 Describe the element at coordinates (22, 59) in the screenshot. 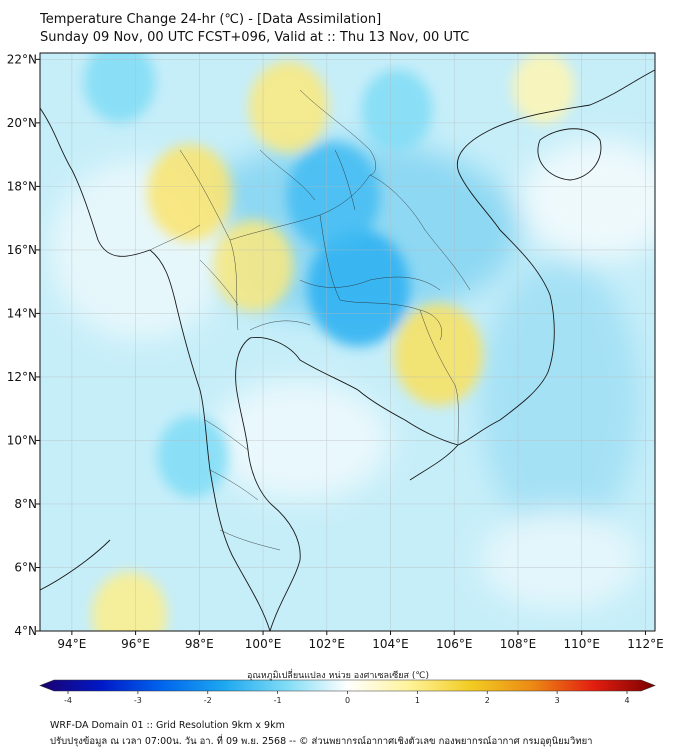

I see `lat-tick-label: 22°N` at that location.